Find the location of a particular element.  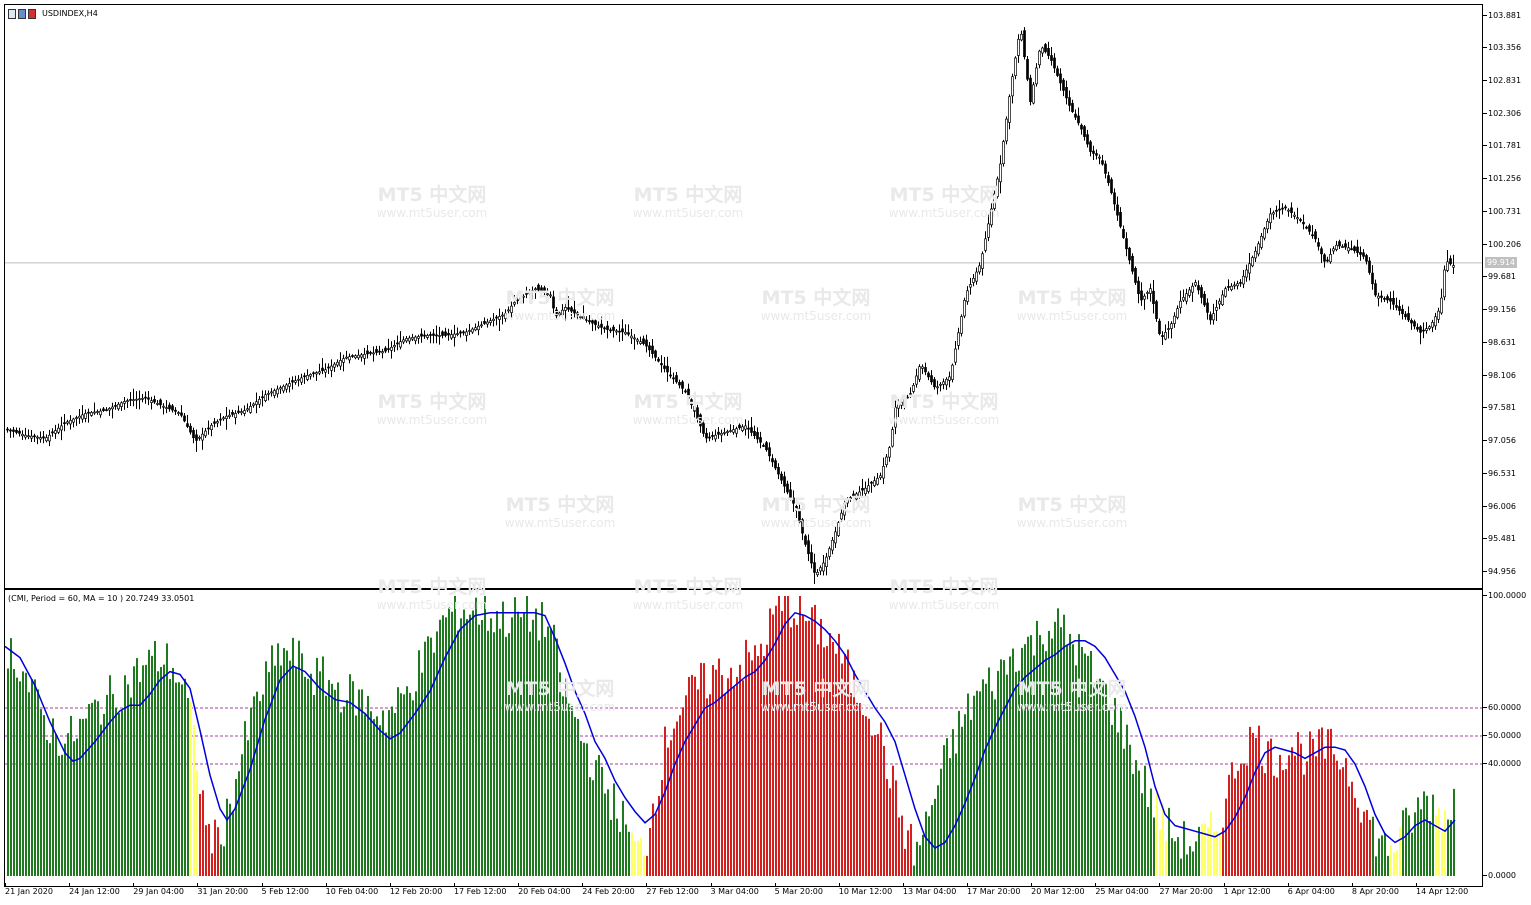

price-tick: 100.731 is located at coordinates (1507, 212).